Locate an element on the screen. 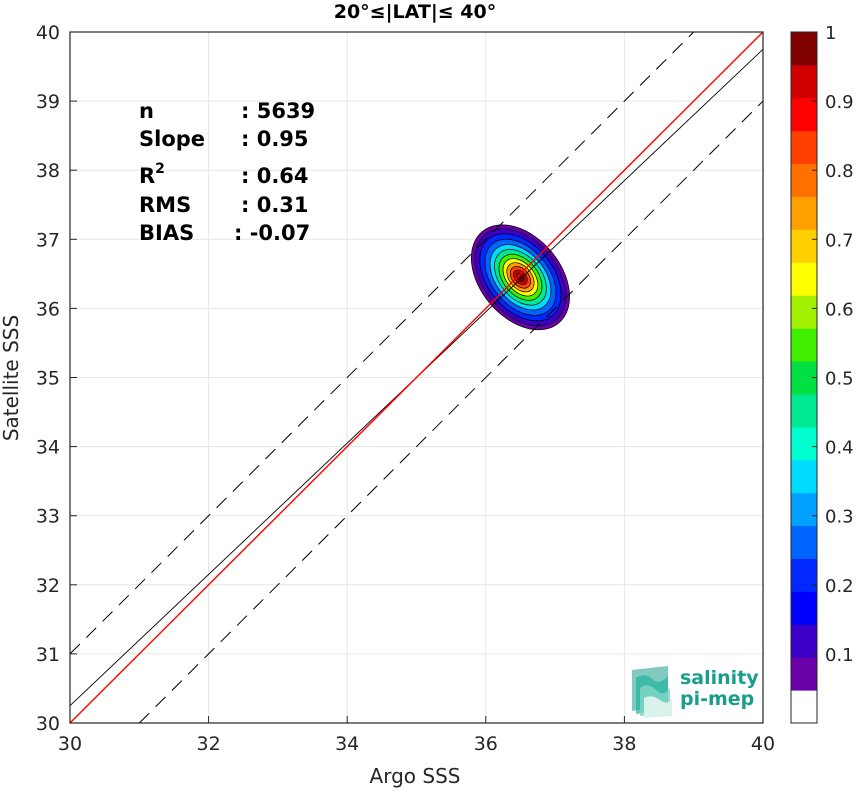 This screenshot has width=858, height=790. stat-n-label: n is located at coordinates (146, 111).